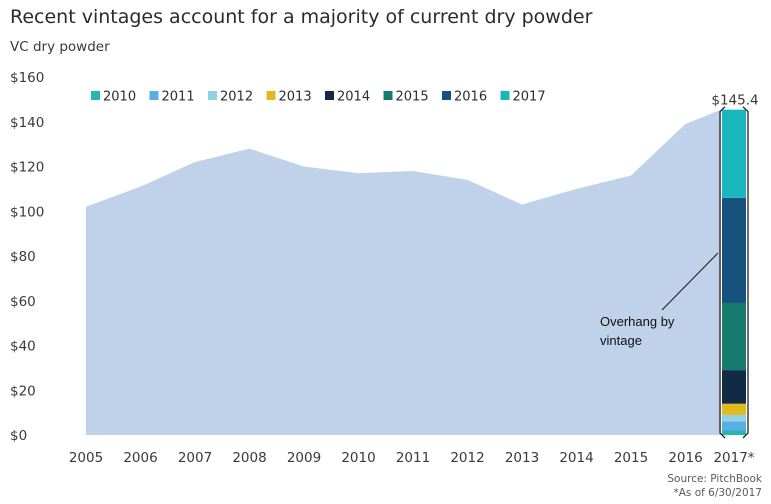 The height and width of the screenshot is (504, 771). I want to click on legend-swatch-2016, so click(446, 95).